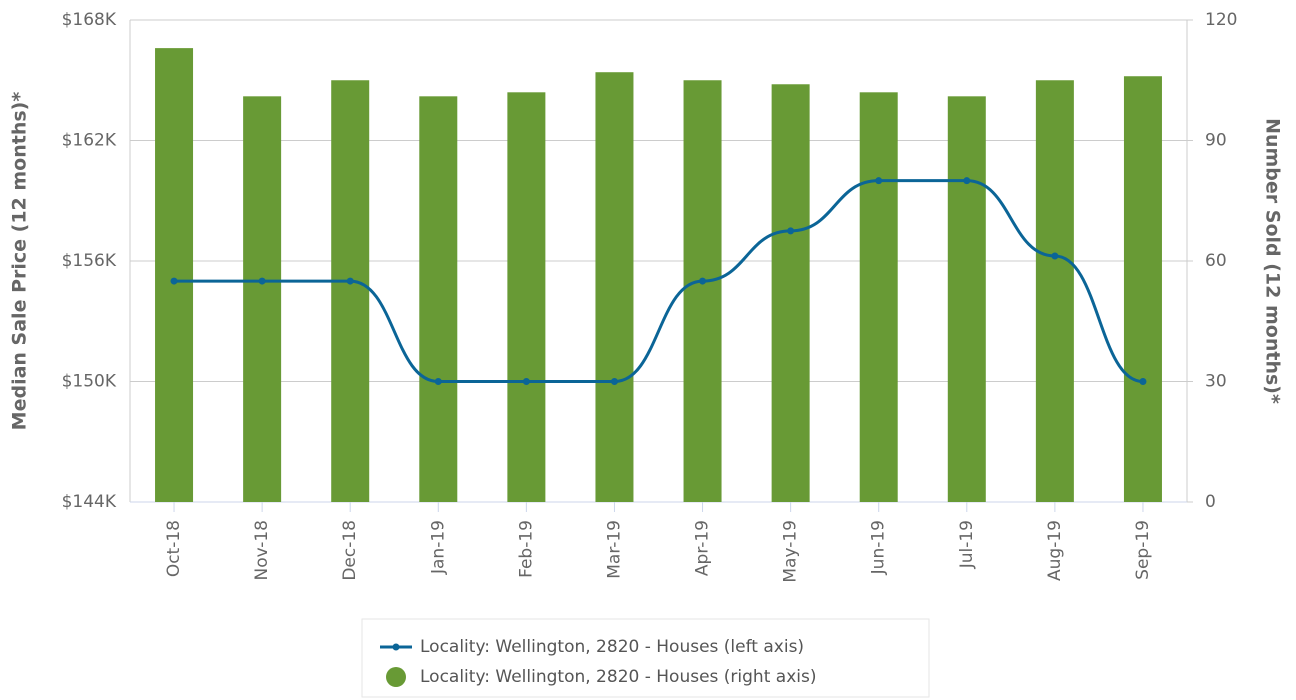 Image resolution: width=1296 pixels, height=700 pixels. What do you see at coordinates (1216, 382) in the screenshot?
I see `y2-tick-label: 30` at bounding box center [1216, 382].